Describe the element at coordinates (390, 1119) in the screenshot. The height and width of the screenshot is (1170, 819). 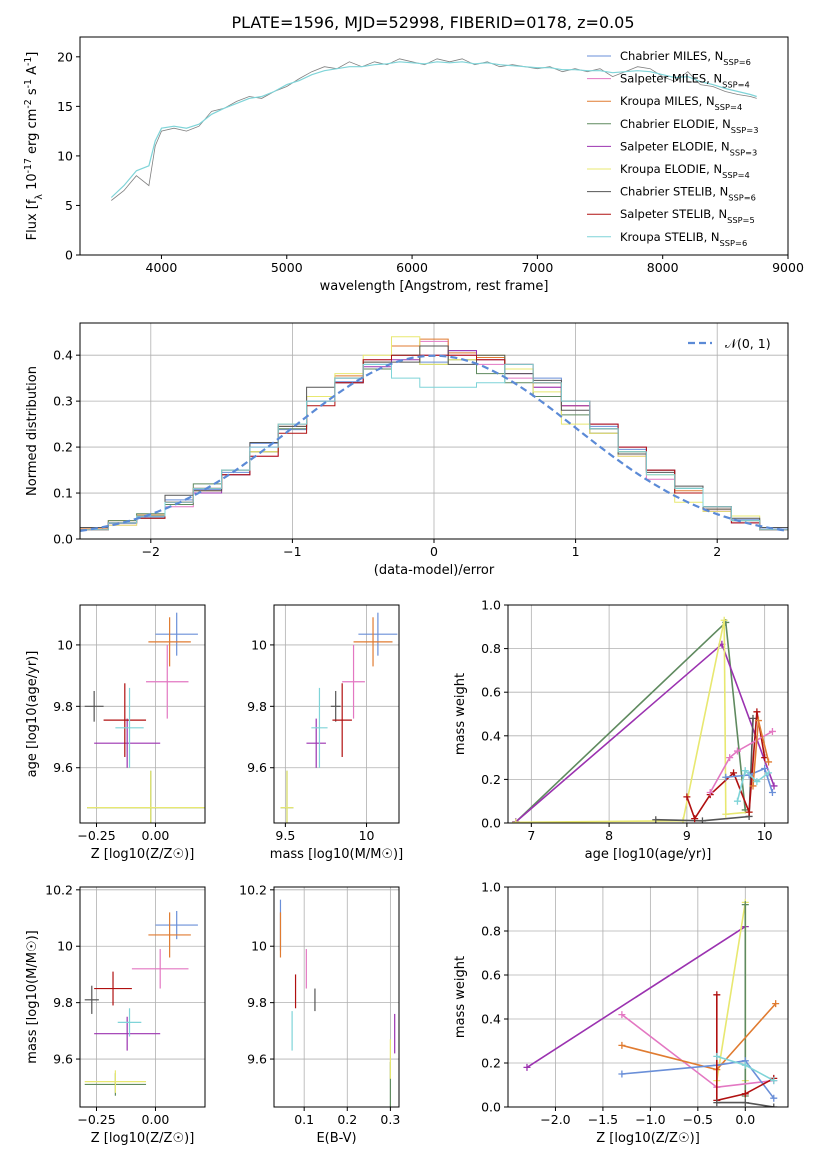
I see `x-tick-label: 0.3` at that location.